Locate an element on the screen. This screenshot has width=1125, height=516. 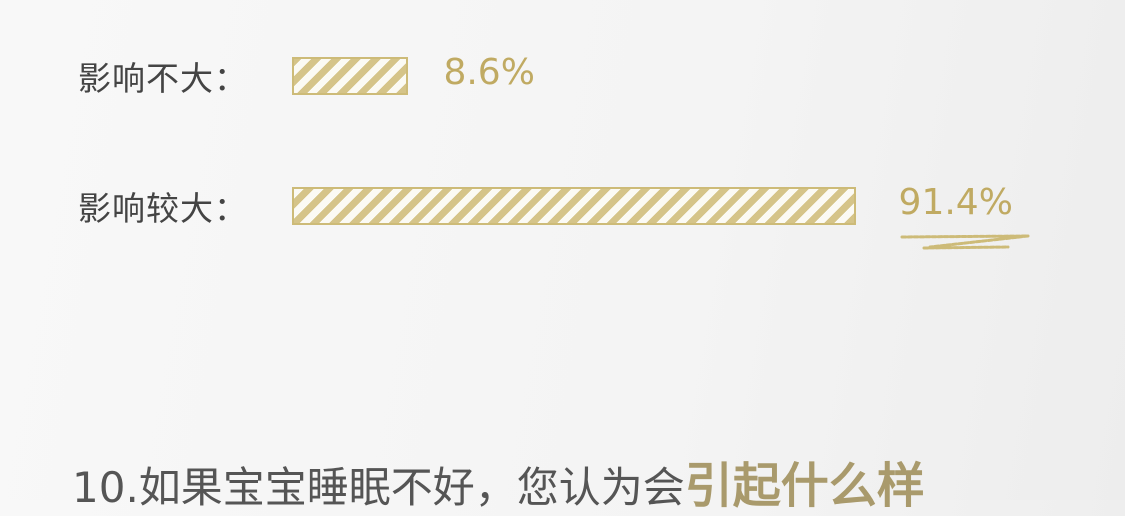
value-label: 91.4% is located at coordinates (955, 202).